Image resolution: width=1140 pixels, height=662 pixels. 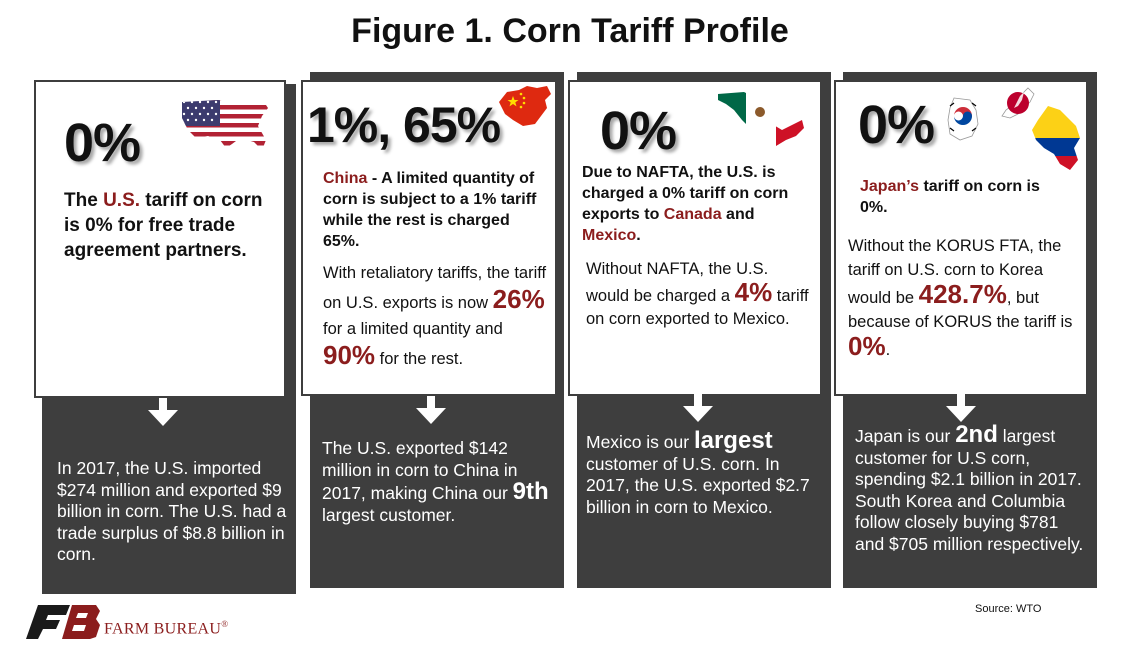 What do you see at coordinates (638, 235) in the screenshot?
I see `mexico-t5: .` at bounding box center [638, 235].